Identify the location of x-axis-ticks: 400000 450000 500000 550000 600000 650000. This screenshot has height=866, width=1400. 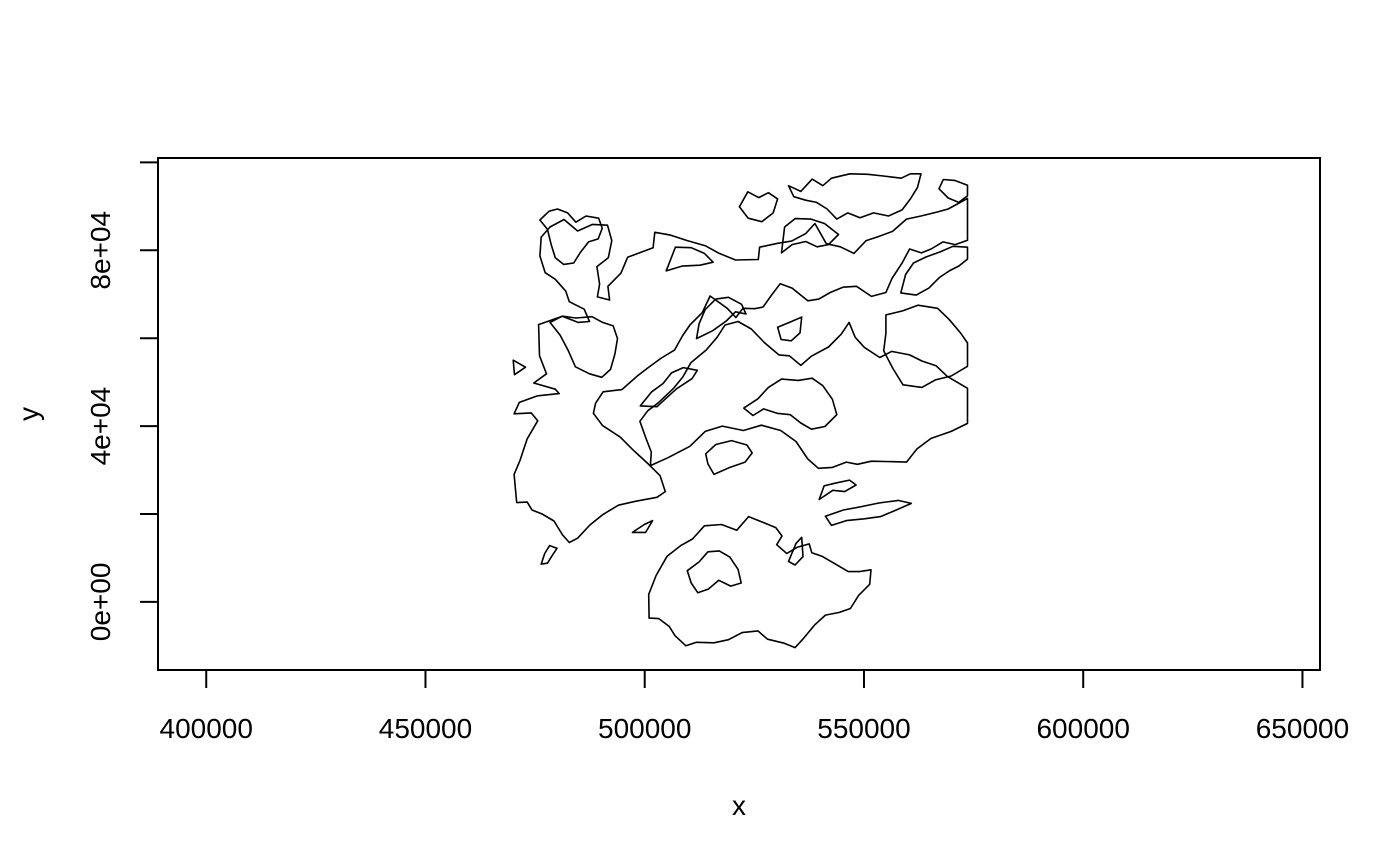
(754, 707).